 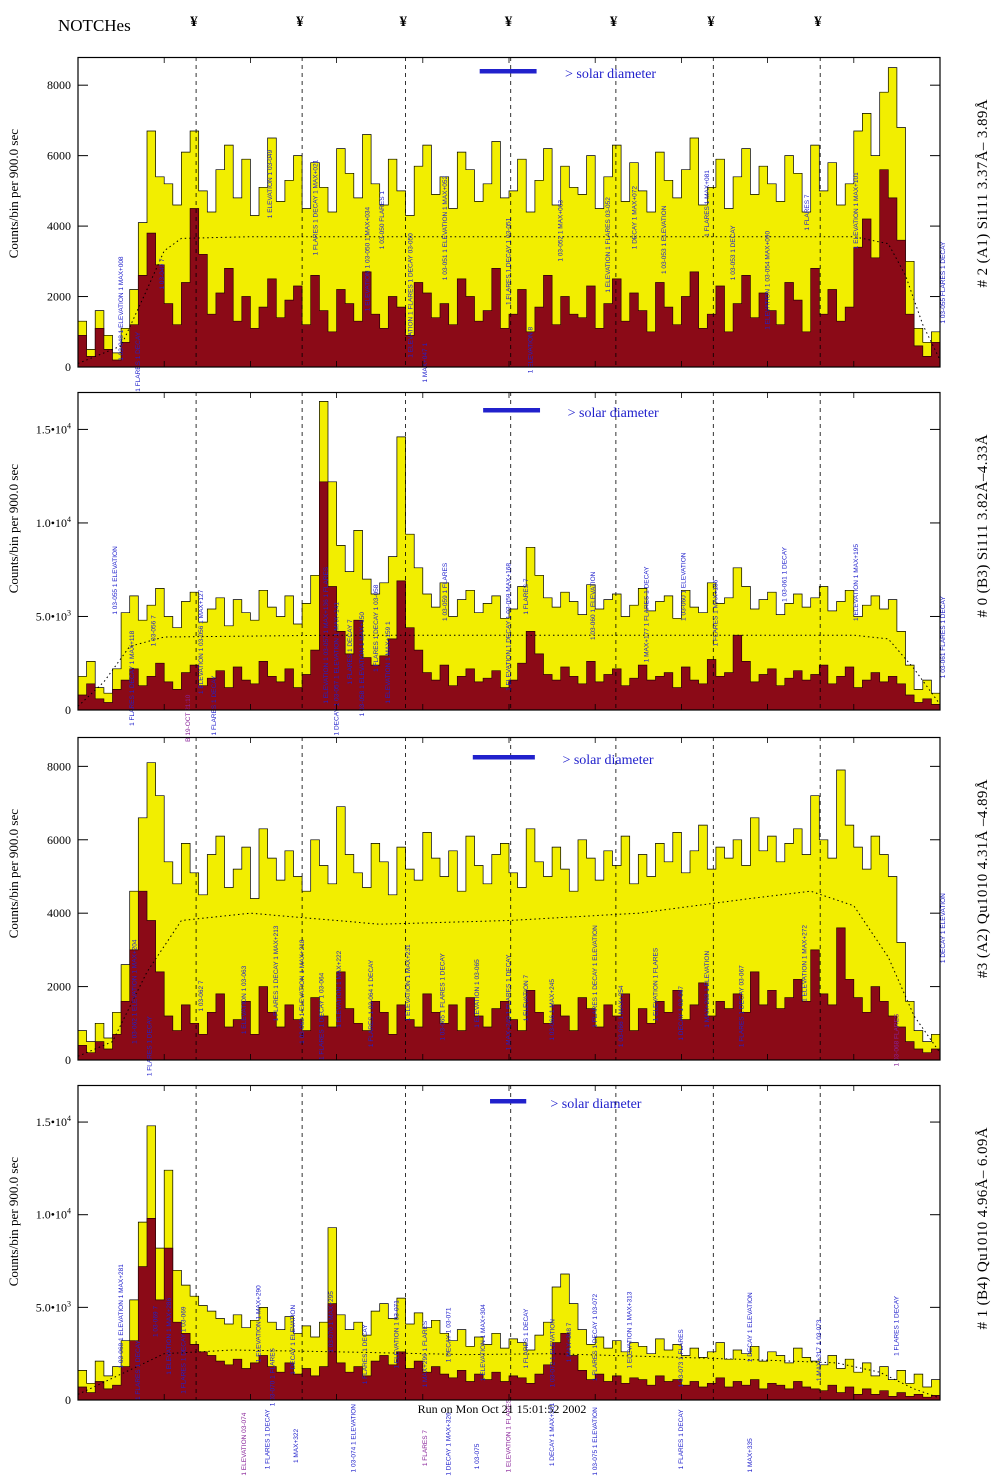 I want to click on header: NOTCHes ¥ ¥ ¥ ¥ ¥ ¥ ¥, so click(x=502, y=28).